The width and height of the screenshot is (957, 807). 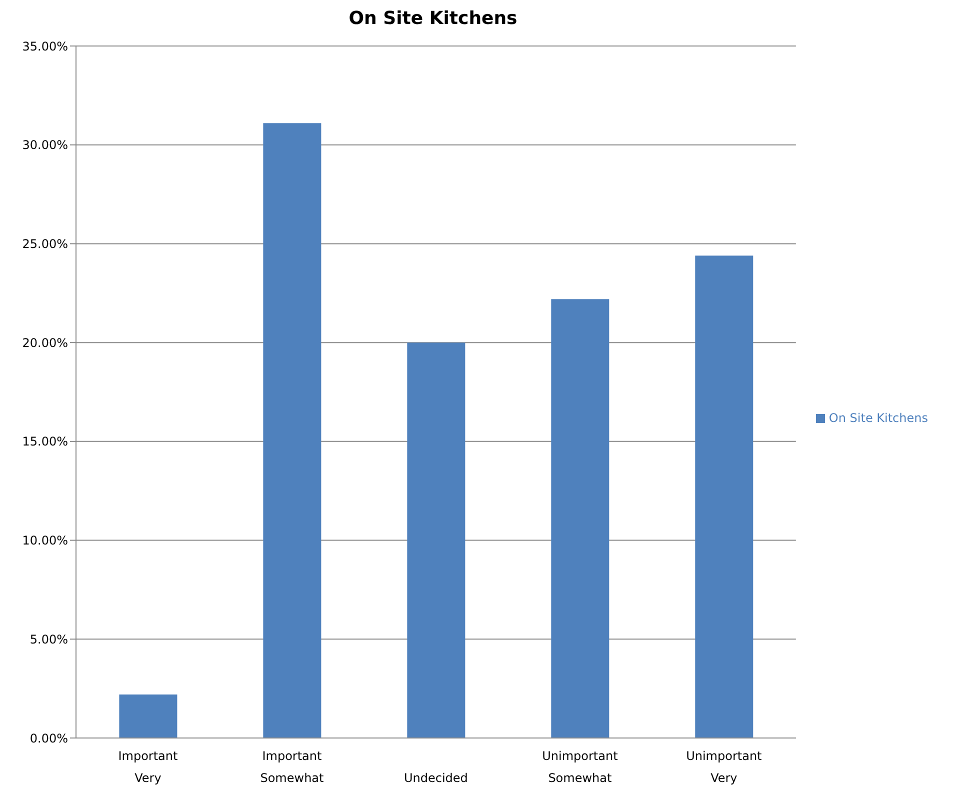 What do you see at coordinates (580, 767) in the screenshot?
I see `x-tick-label: Unimportant Somewhat` at bounding box center [580, 767].